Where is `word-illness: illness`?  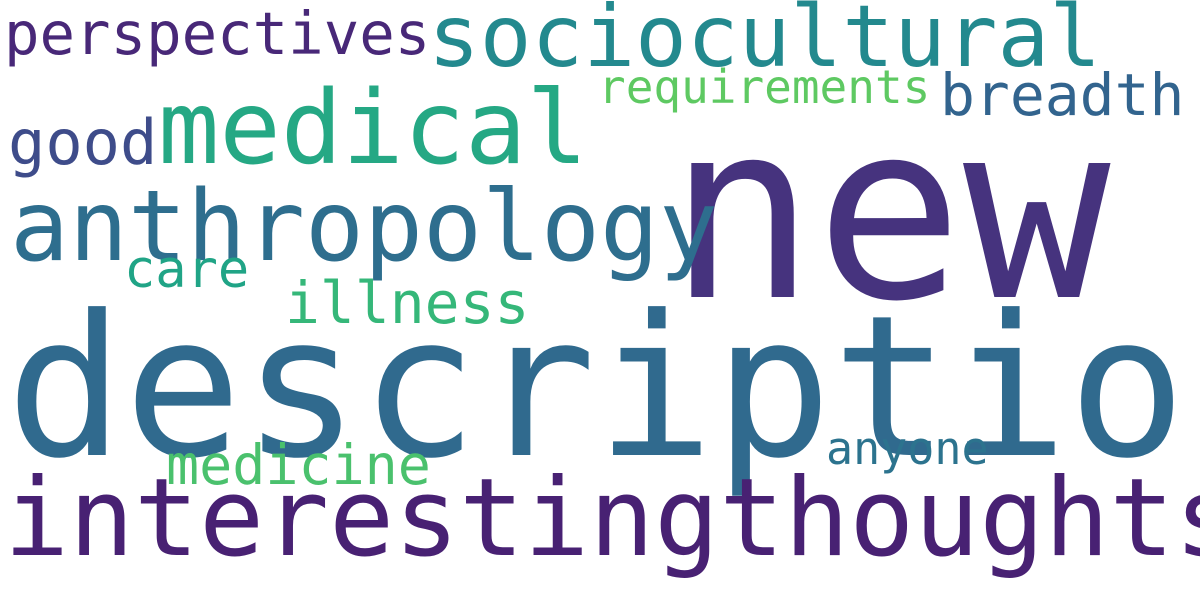 word-illness: illness is located at coordinates (407, 303).